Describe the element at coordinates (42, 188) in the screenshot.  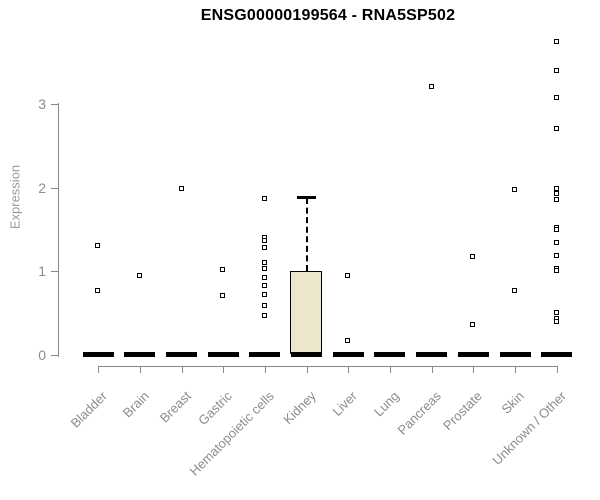
I see `y-tick-label: 2` at that location.